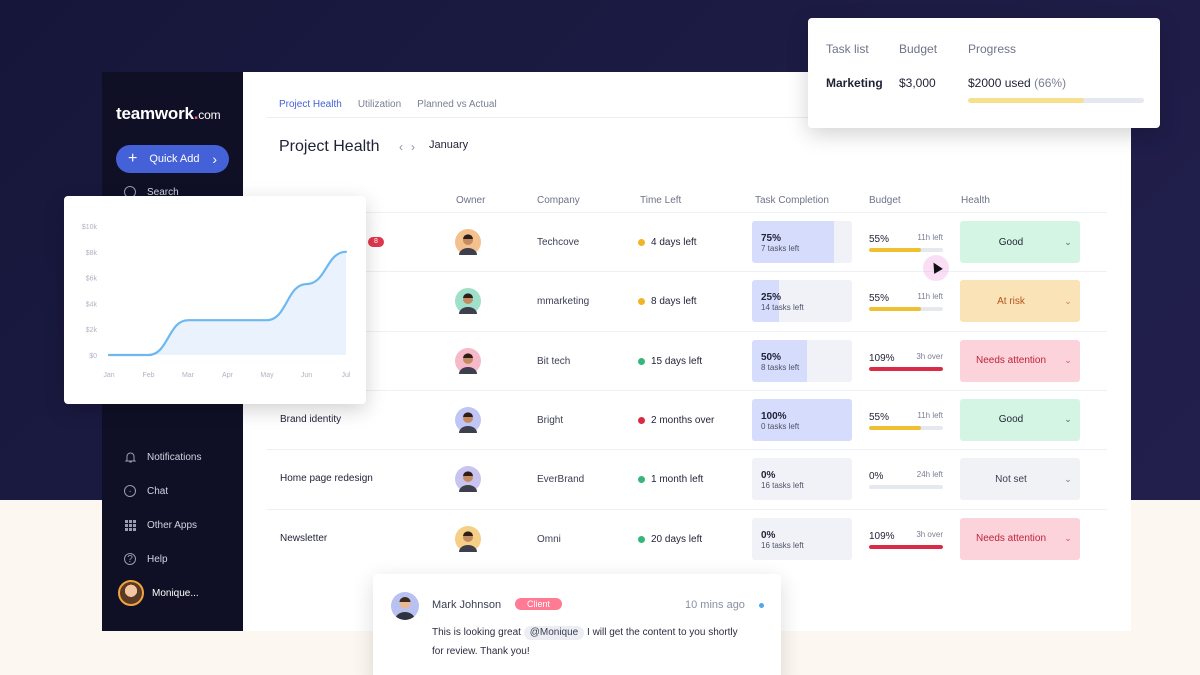 The image size is (1200, 675). Describe the element at coordinates (379, 104) in the screenshot. I see `tab-utilization: Utilization` at that location.